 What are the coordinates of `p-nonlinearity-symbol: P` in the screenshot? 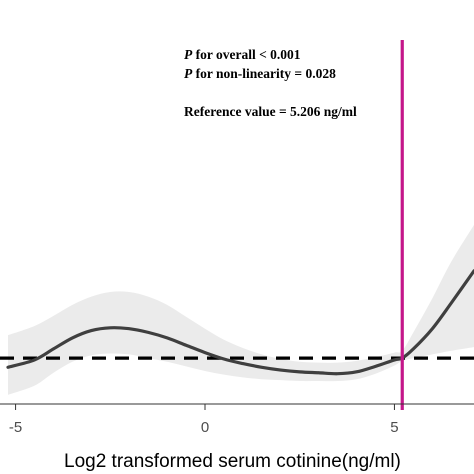 It's located at (188, 73).